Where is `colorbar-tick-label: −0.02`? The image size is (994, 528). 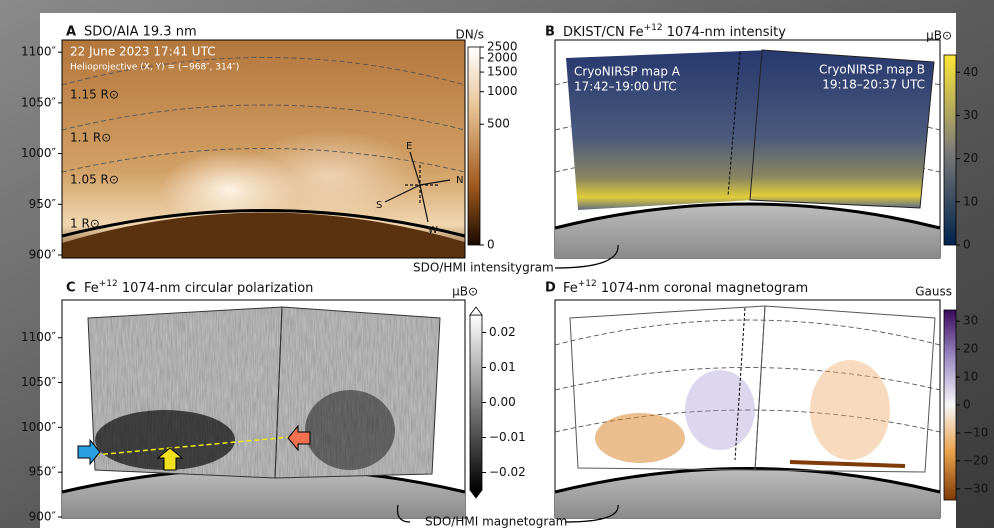
colorbar-tick-label: −0.02 is located at coordinates (507, 472).